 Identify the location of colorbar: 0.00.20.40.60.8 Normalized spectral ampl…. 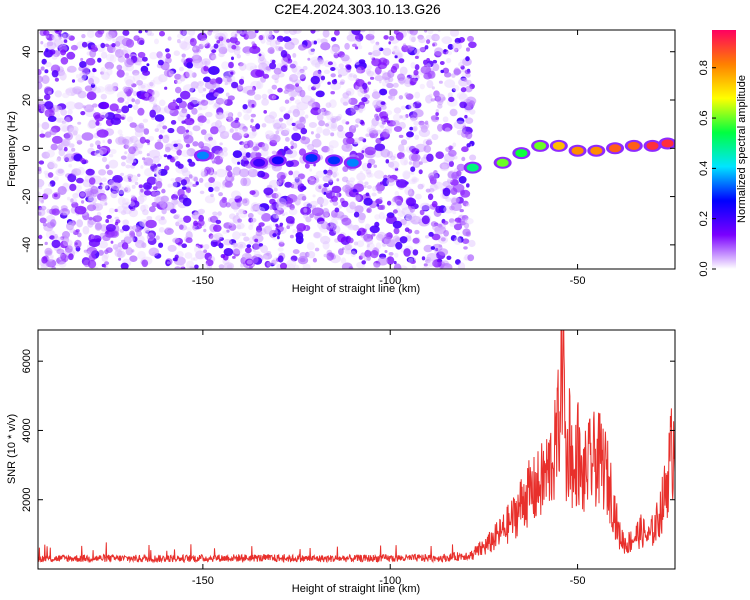
(723, 153).